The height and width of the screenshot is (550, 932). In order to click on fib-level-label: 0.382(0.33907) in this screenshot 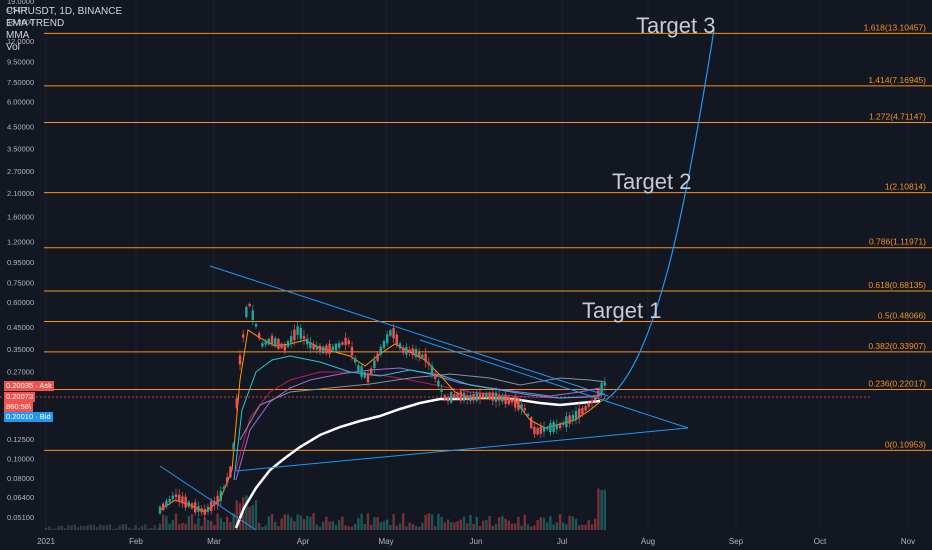, I will do `click(897, 346)`.